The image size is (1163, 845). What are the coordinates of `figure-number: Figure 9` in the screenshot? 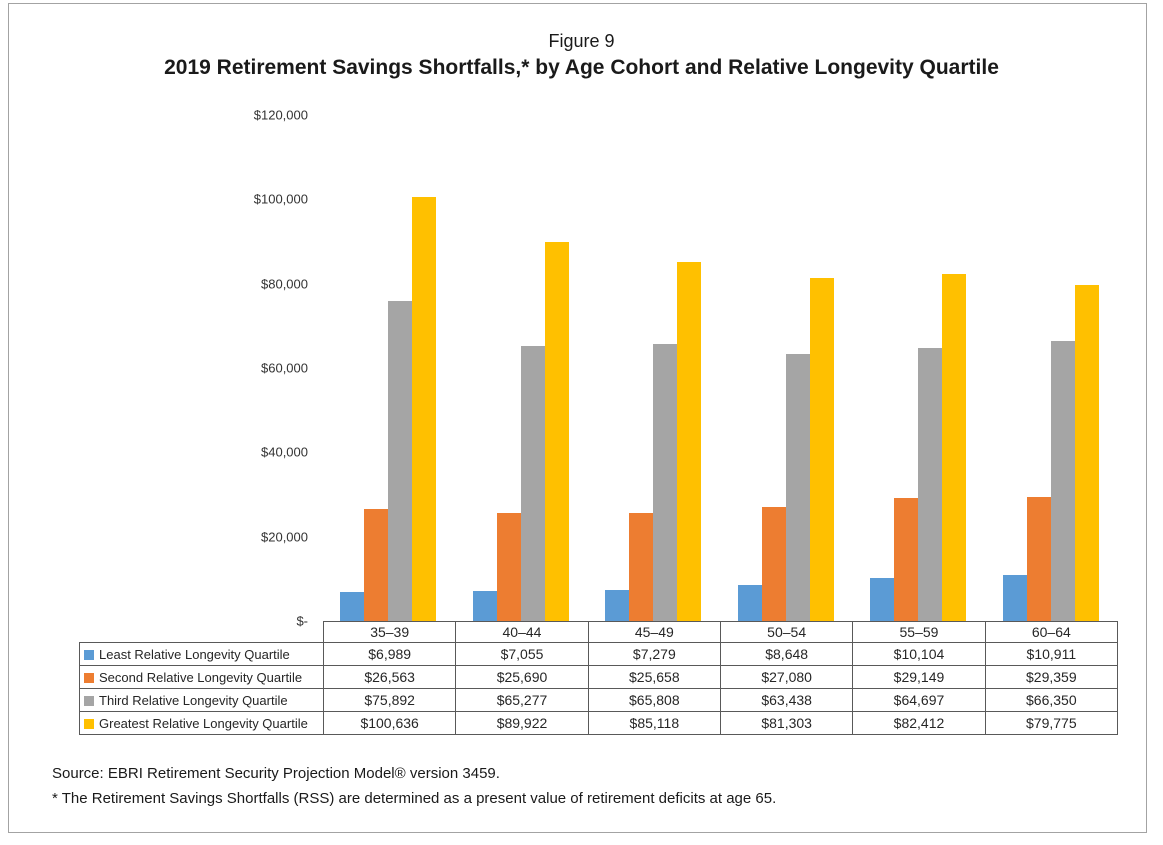 It's located at (581, 41).